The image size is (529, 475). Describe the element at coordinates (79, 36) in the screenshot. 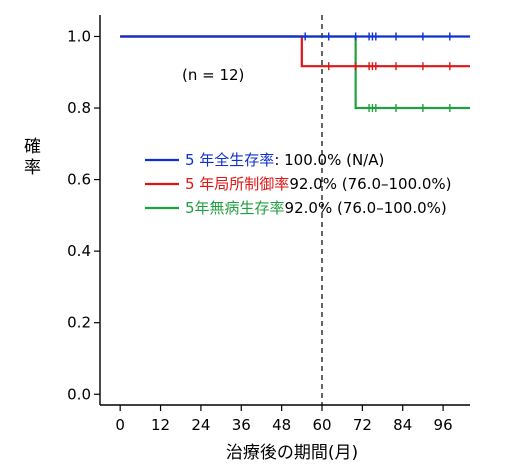

I see `y-tick-label-5: 1.0` at that location.